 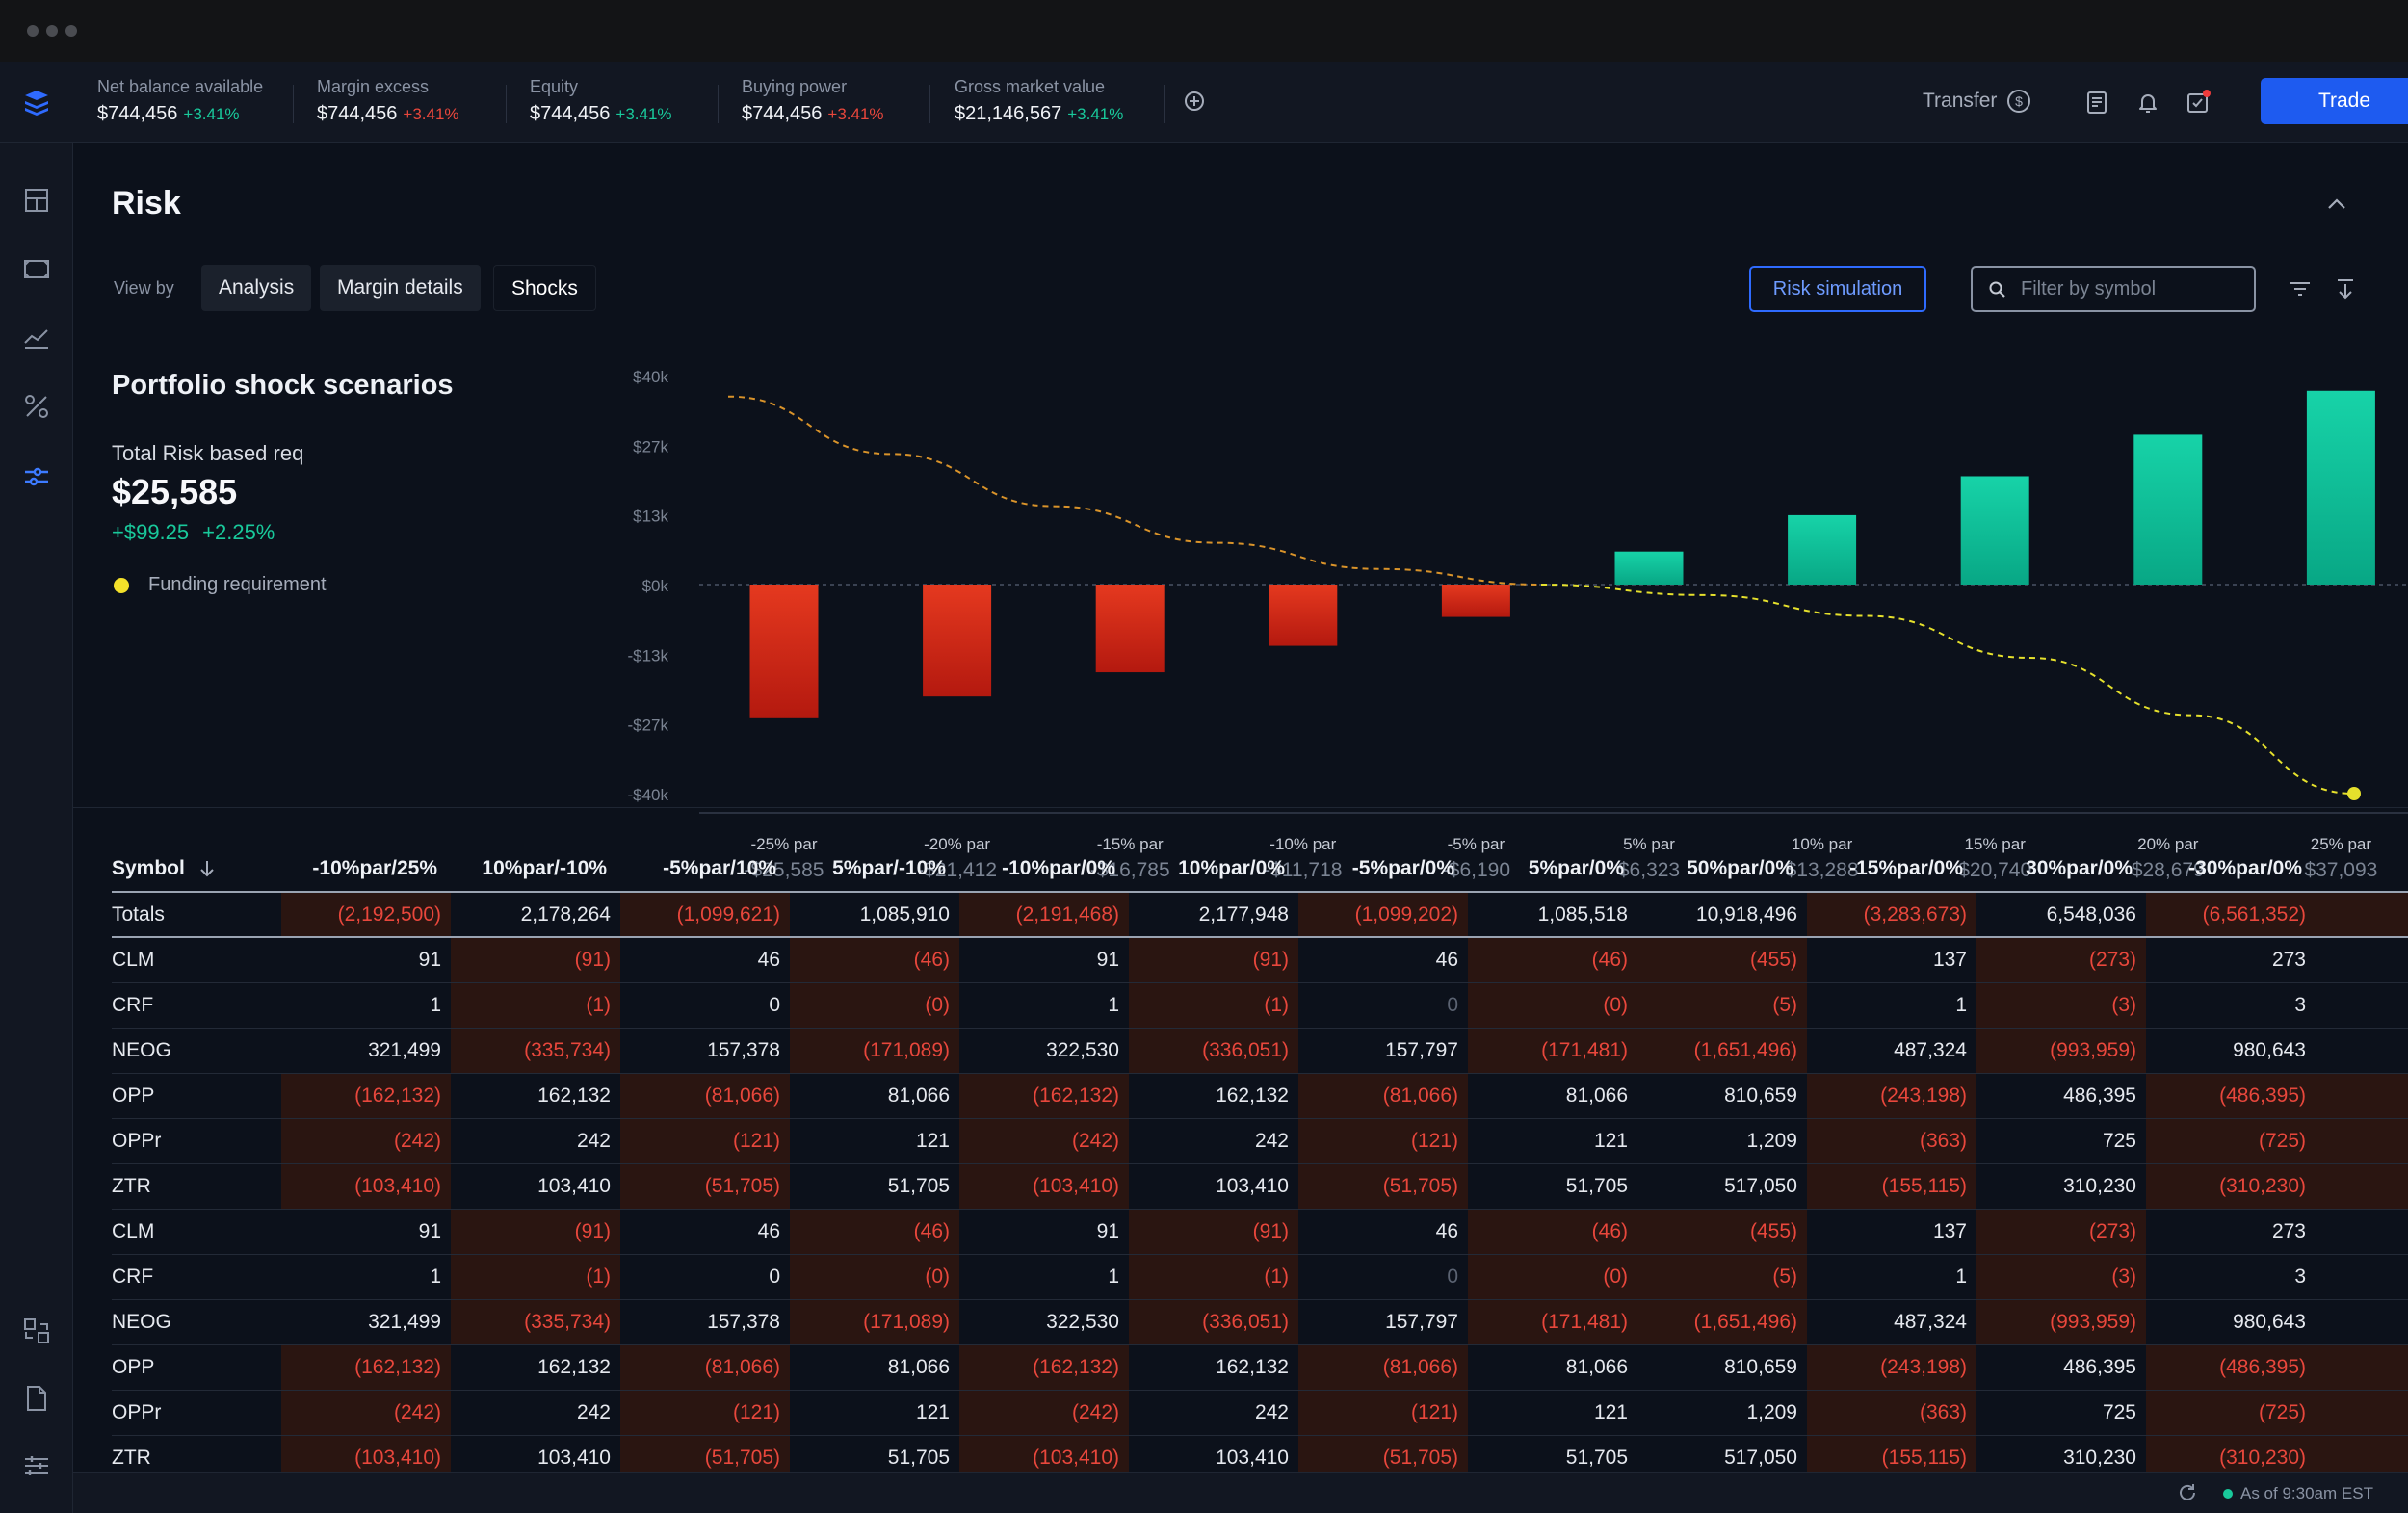 I want to click on column-header: 10%par/0%, so click(x=1213, y=869).